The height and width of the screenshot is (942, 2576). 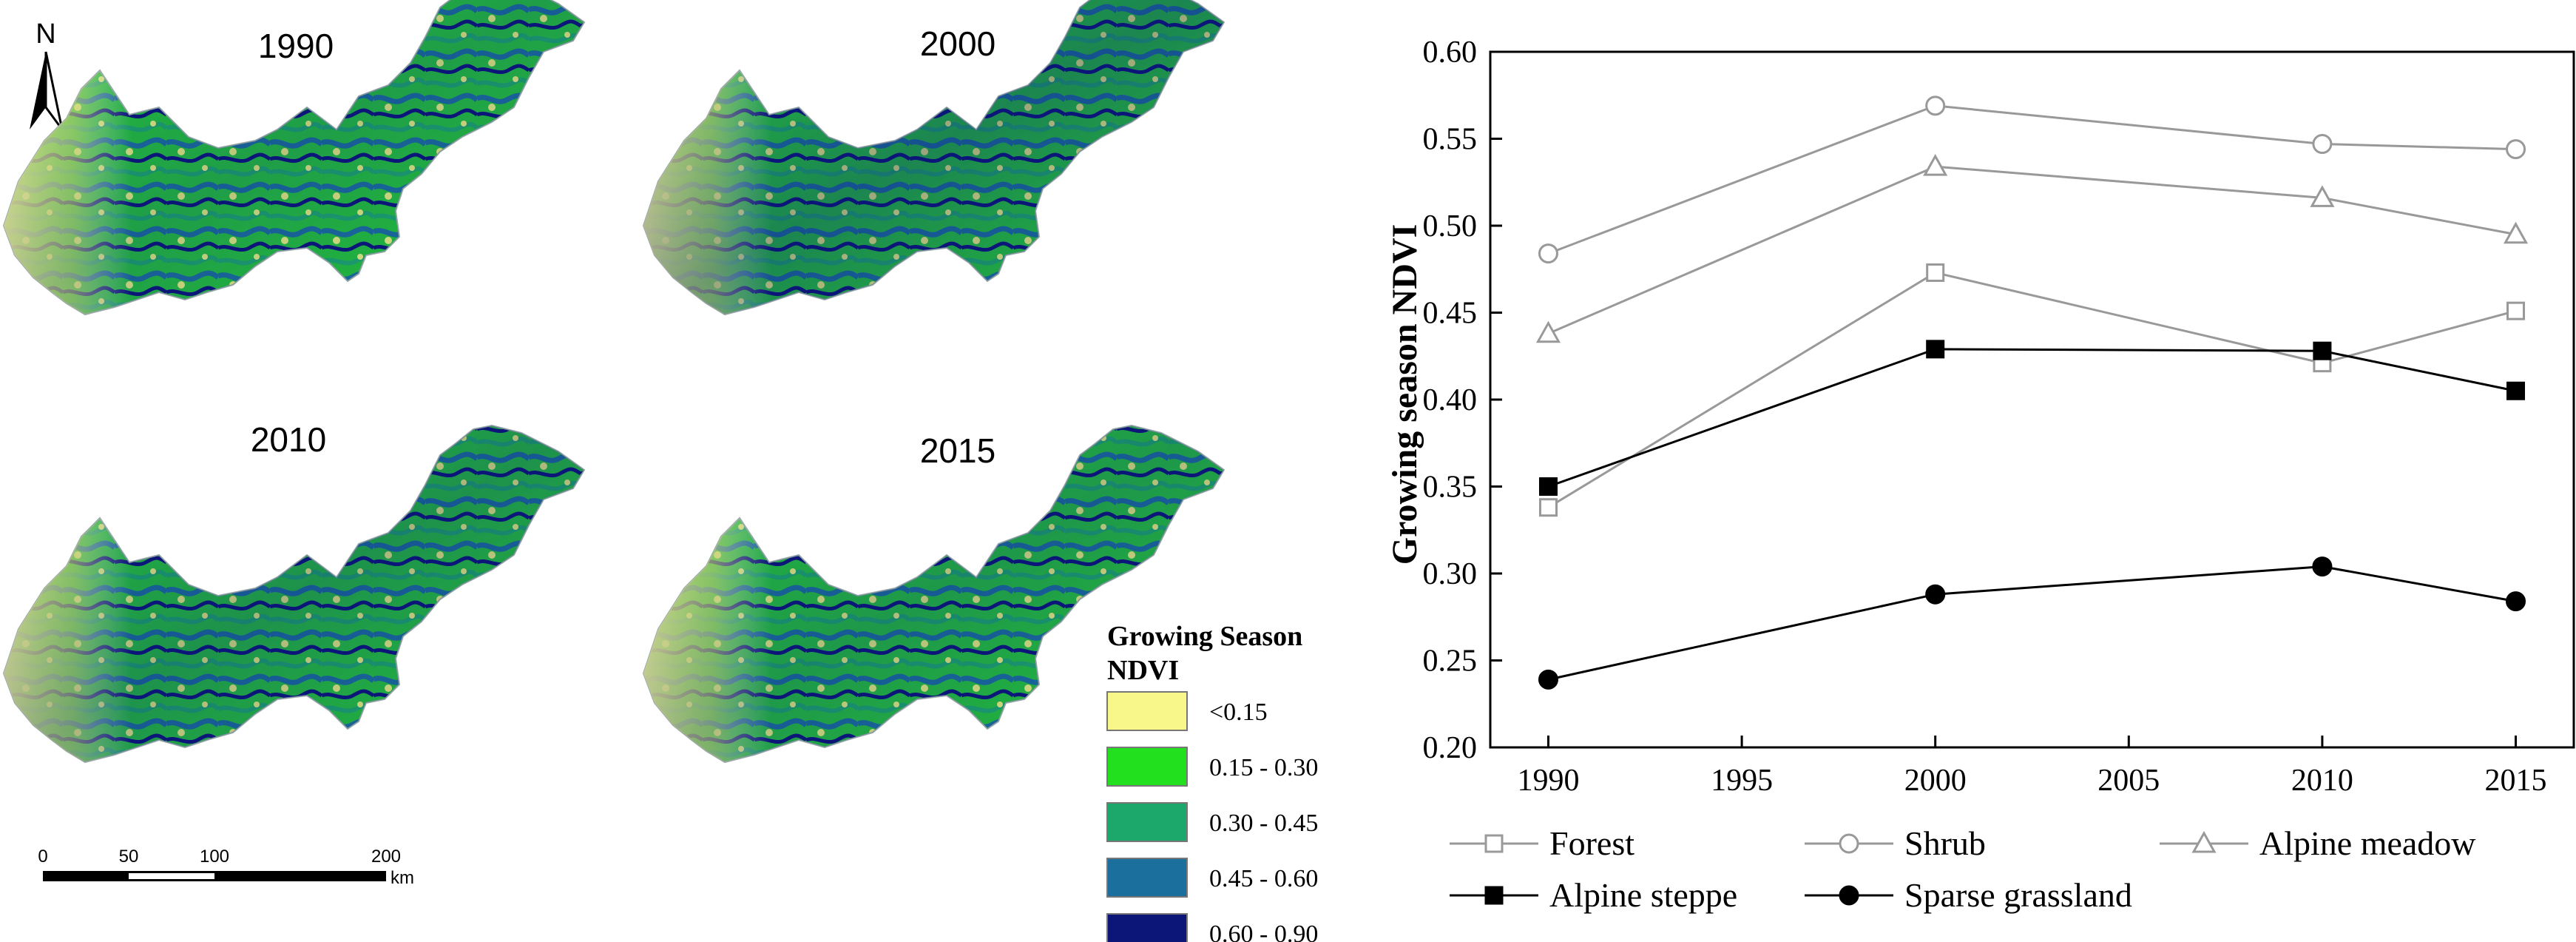 I want to click on legend-class-label: 0.15 - 0.30, so click(x=1263, y=767).